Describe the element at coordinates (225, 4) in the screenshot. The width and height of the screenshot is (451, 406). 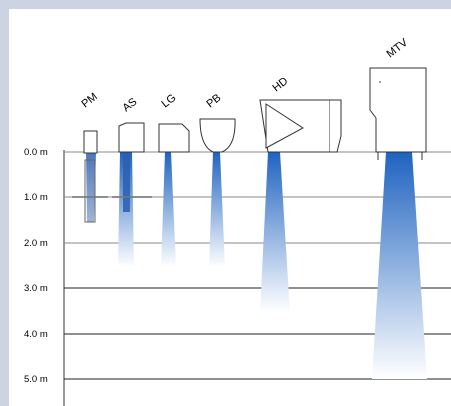
I see `frame-top-bar` at that location.